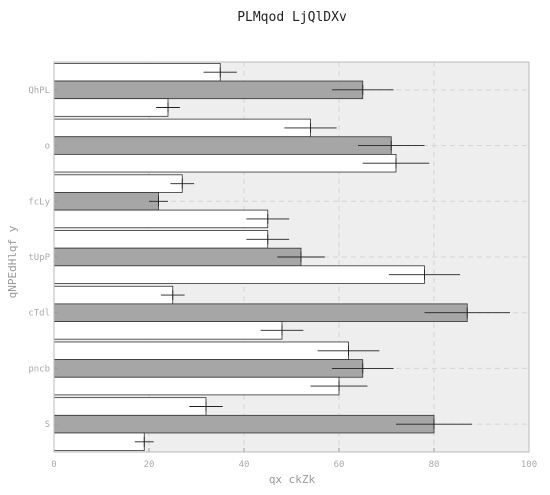  I want to click on chart-title: PLMqod LjQlDXv, so click(292, 17).